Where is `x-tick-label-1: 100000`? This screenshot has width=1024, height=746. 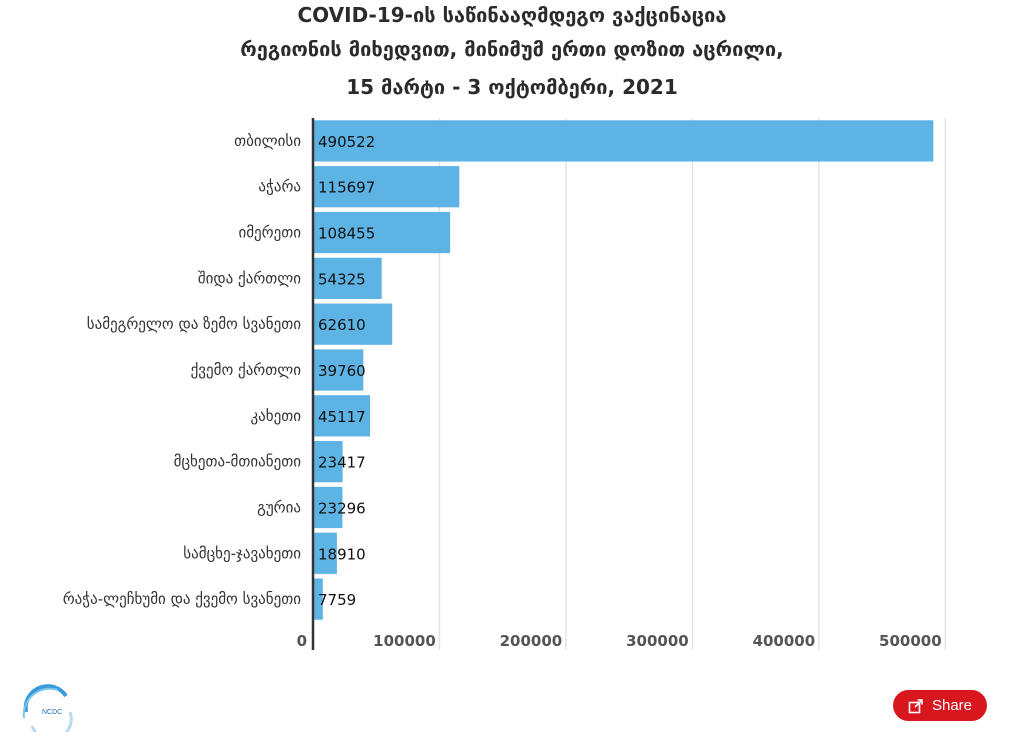 x-tick-label-1: 100000 is located at coordinates (404, 641).